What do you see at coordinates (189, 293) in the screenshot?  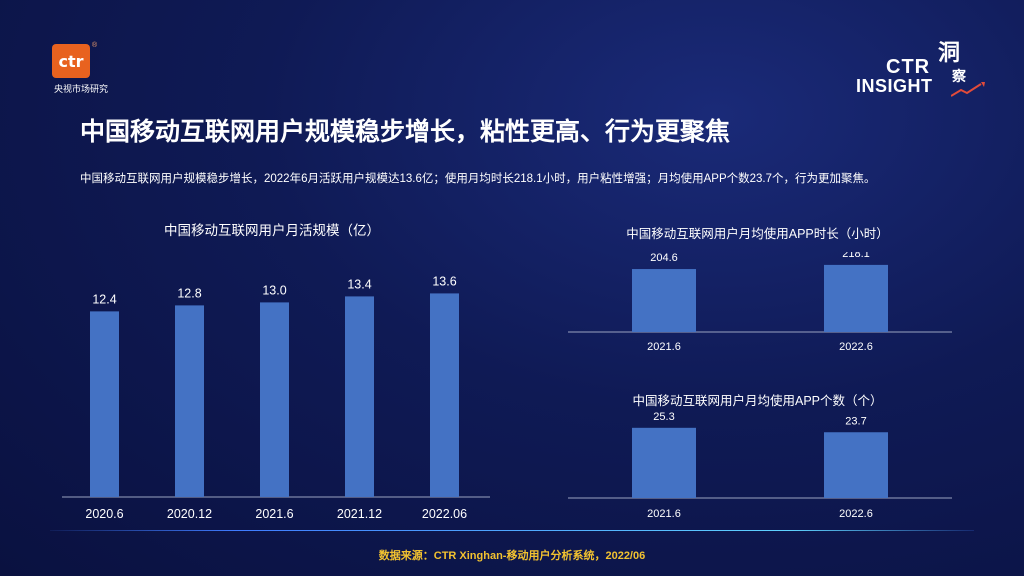 I see `data-label: 12.8` at bounding box center [189, 293].